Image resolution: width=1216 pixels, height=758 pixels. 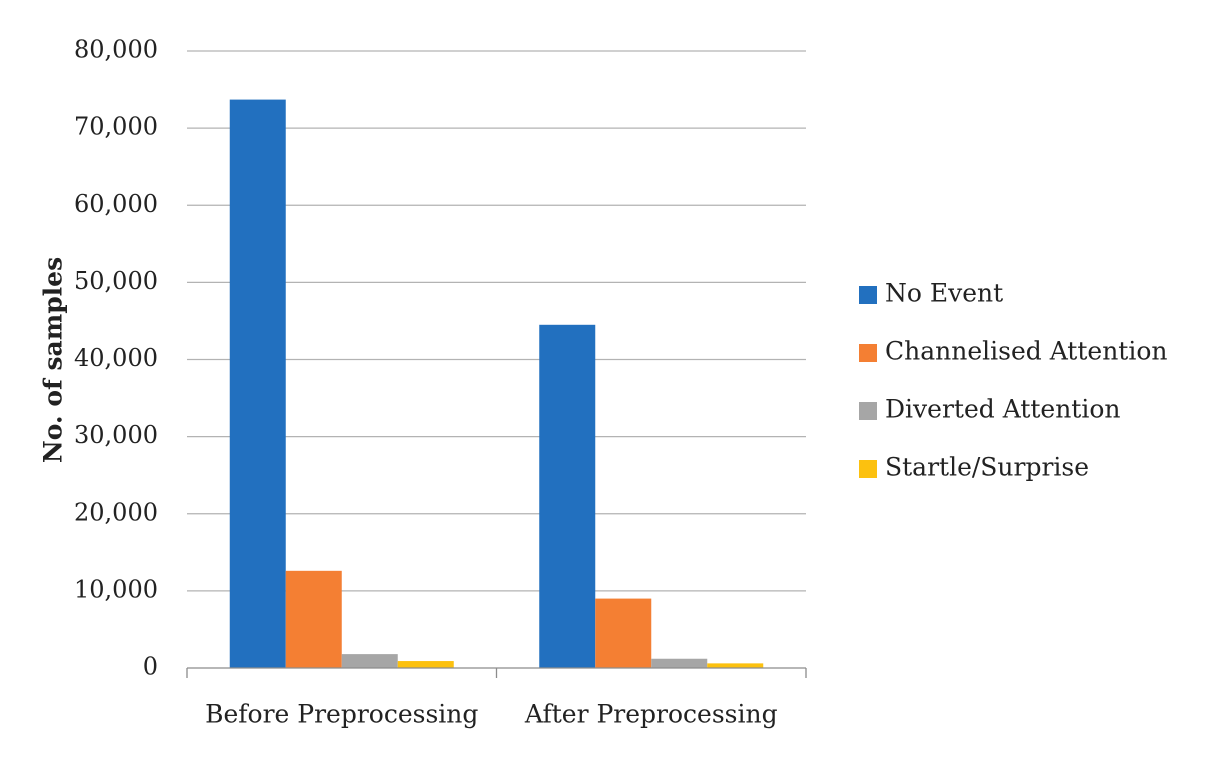 I want to click on legend-label: No Event, so click(x=944, y=293).